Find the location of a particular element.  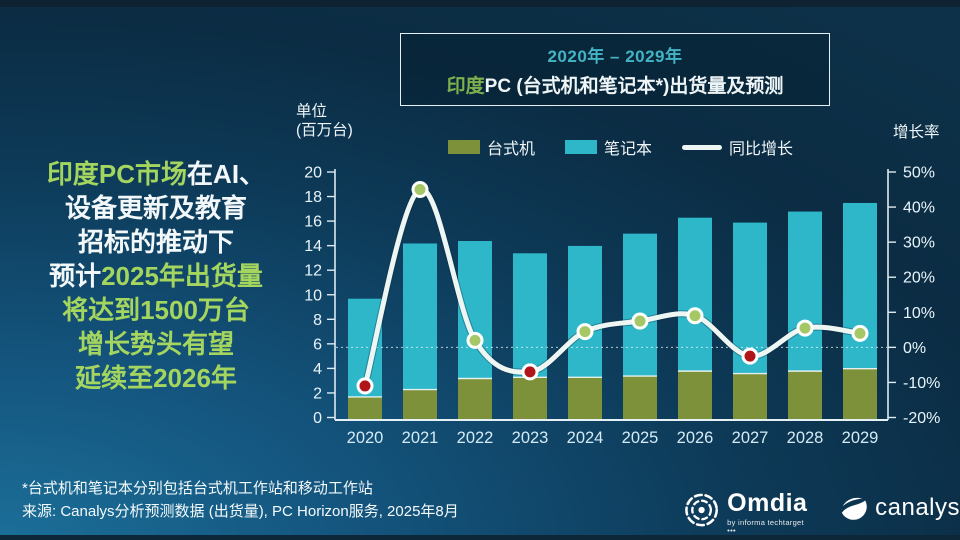

svg-text: 10% is located at coordinates (919, 313).